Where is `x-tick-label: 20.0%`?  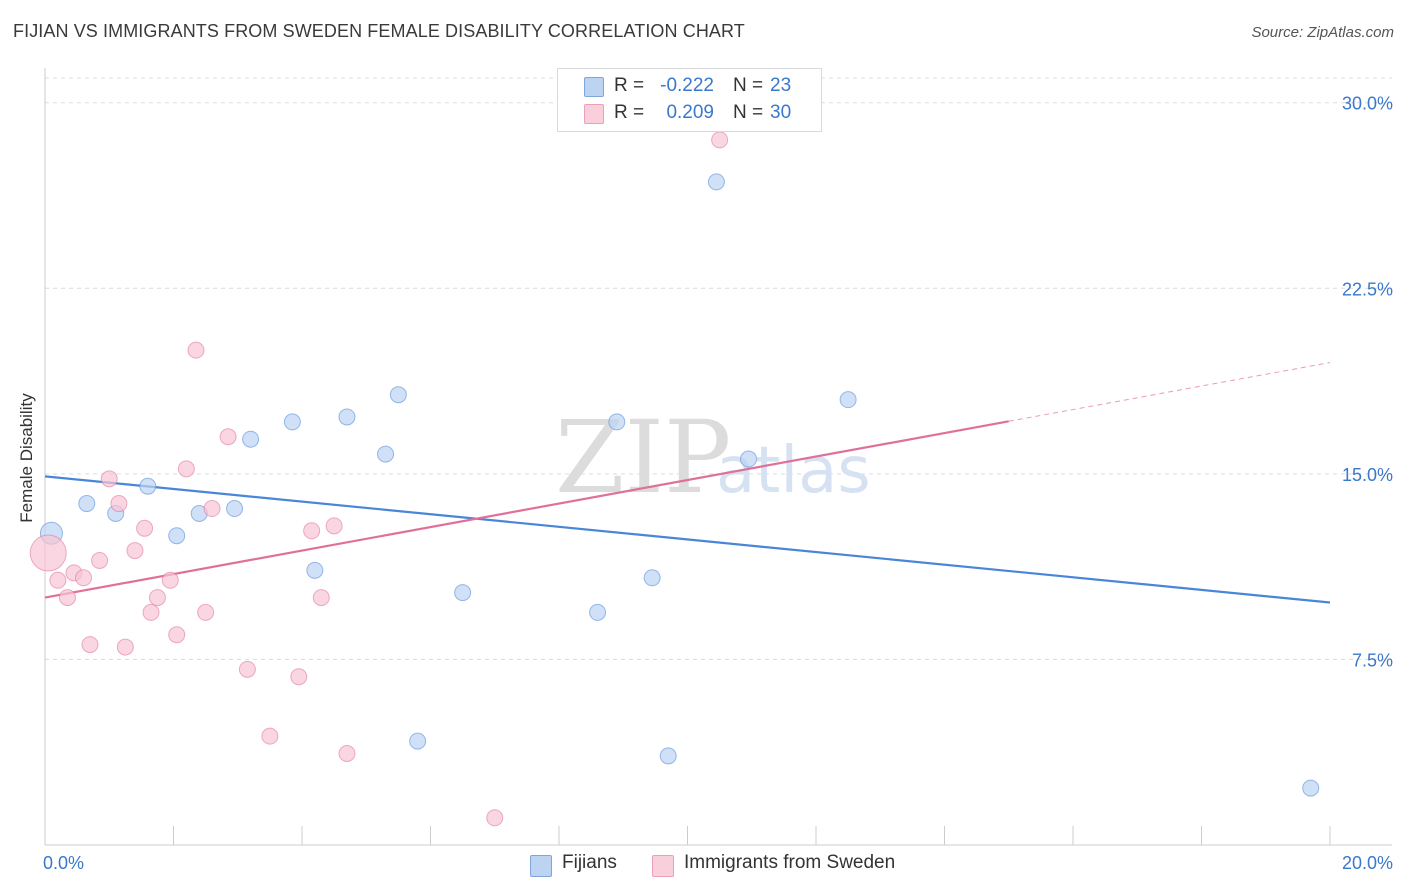
x-tick-label: 20.0% is located at coordinates (1367, 863).